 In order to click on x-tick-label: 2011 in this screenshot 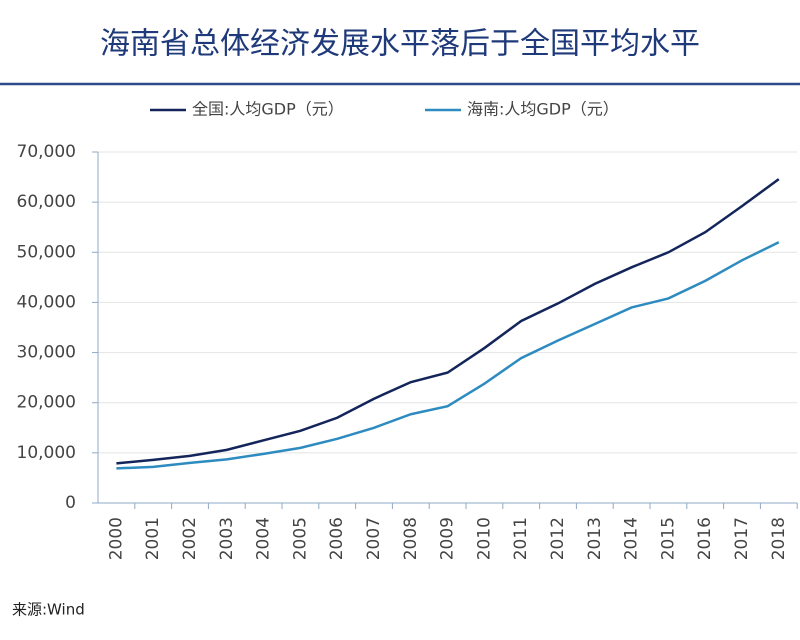, I will do `click(521, 538)`.